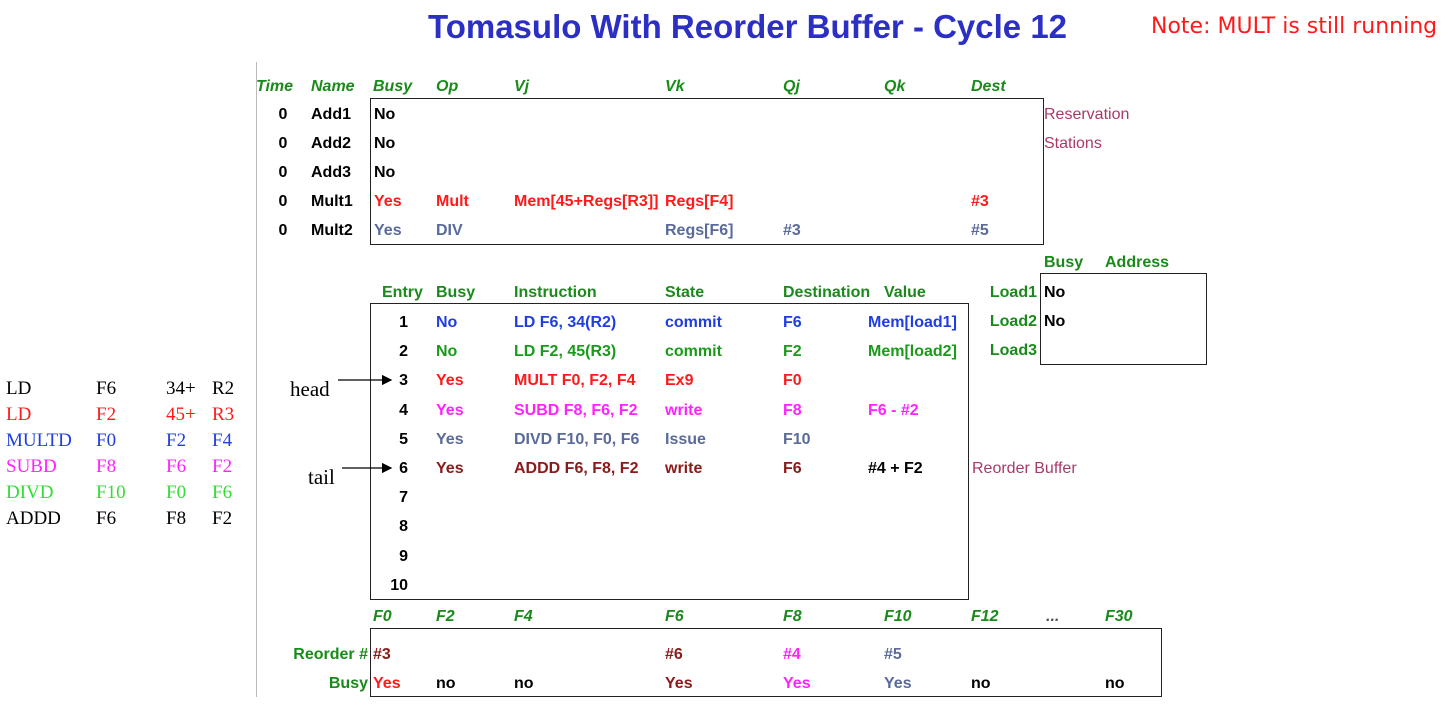 The image size is (1448, 712). I want to click on load-name: Load3, so click(1013, 350).